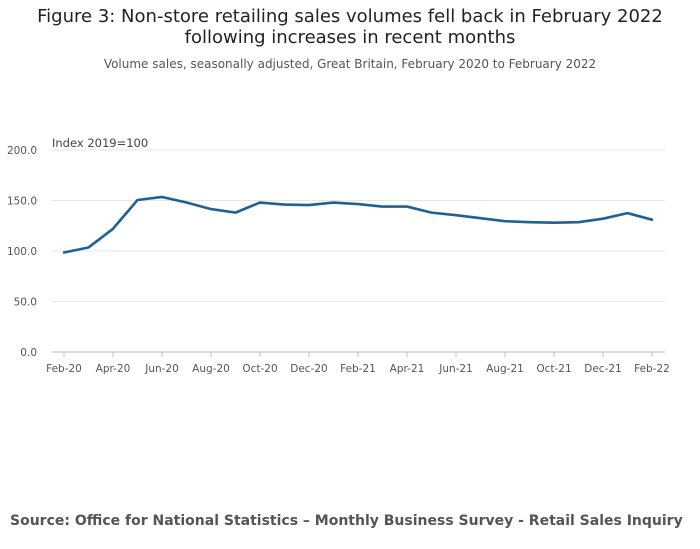 The width and height of the screenshot is (700, 549). What do you see at coordinates (259, 369) in the screenshot?
I see `x-tick-label: Oct-20` at bounding box center [259, 369].